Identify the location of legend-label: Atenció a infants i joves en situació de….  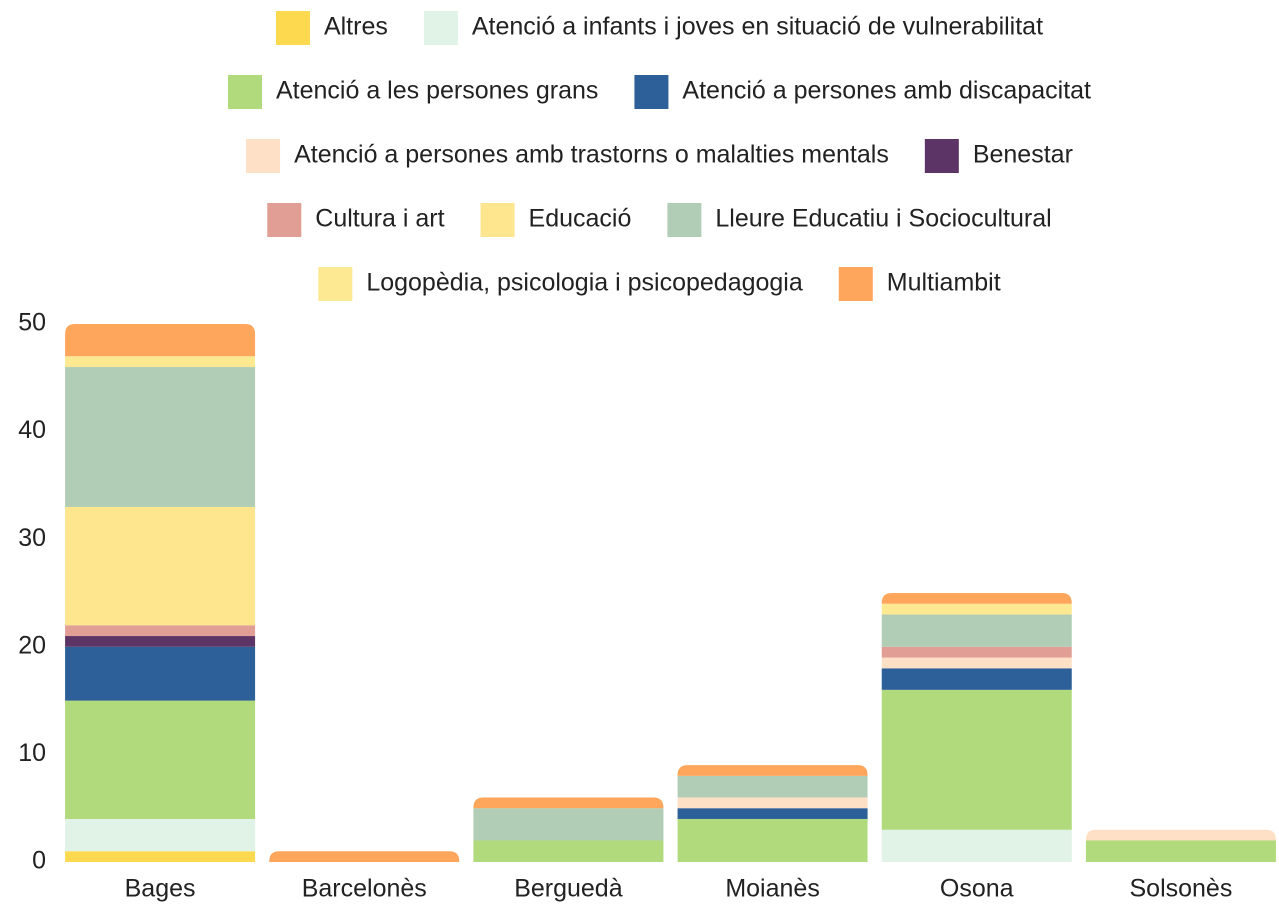
(757, 27).